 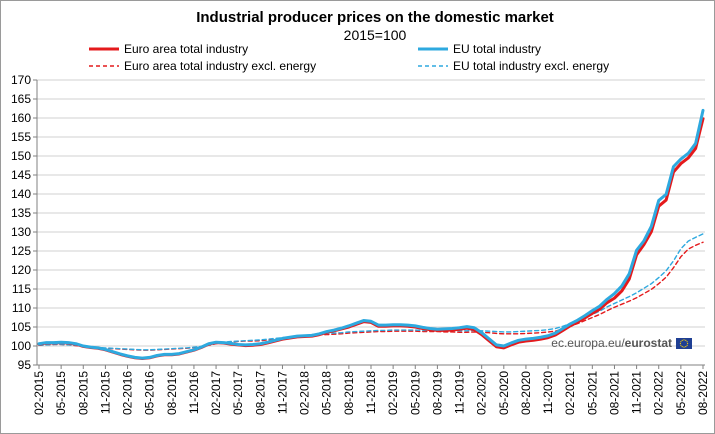 What do you see at coordinates (128, 393) in the screenshot?
I see `x-tick-label-02-2016: 02-2016` at bounding box center [128, 393].